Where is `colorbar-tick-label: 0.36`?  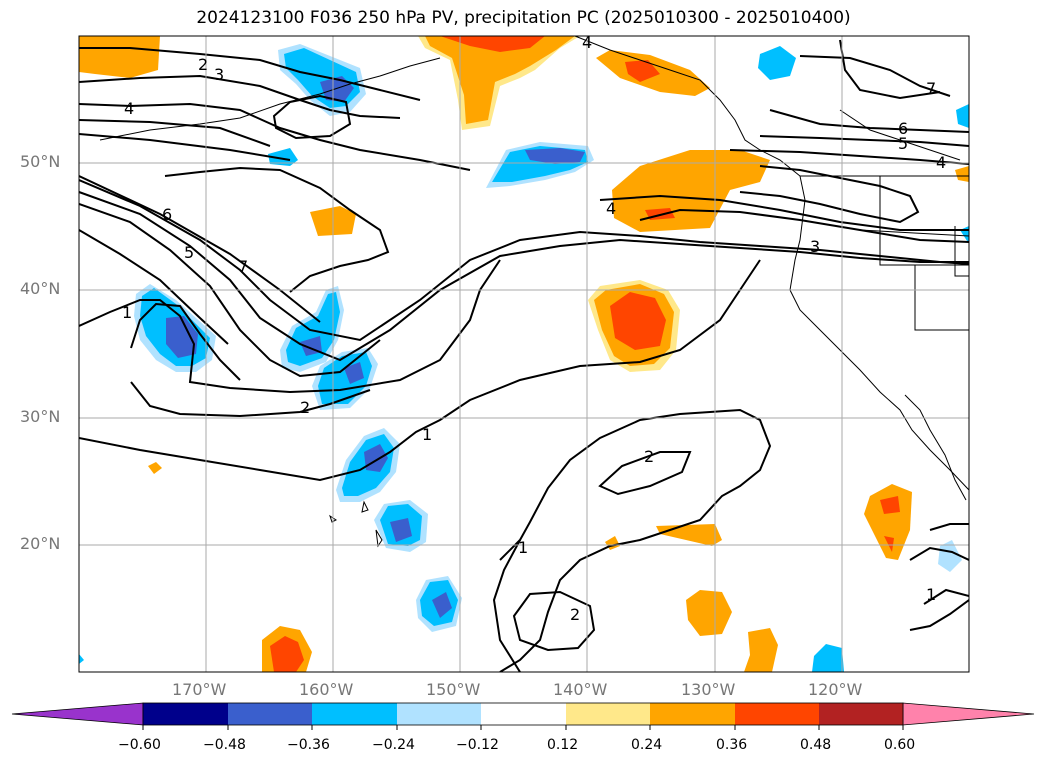 colorbar-tick-label: 0.36 is located at coordinates (732, 745).